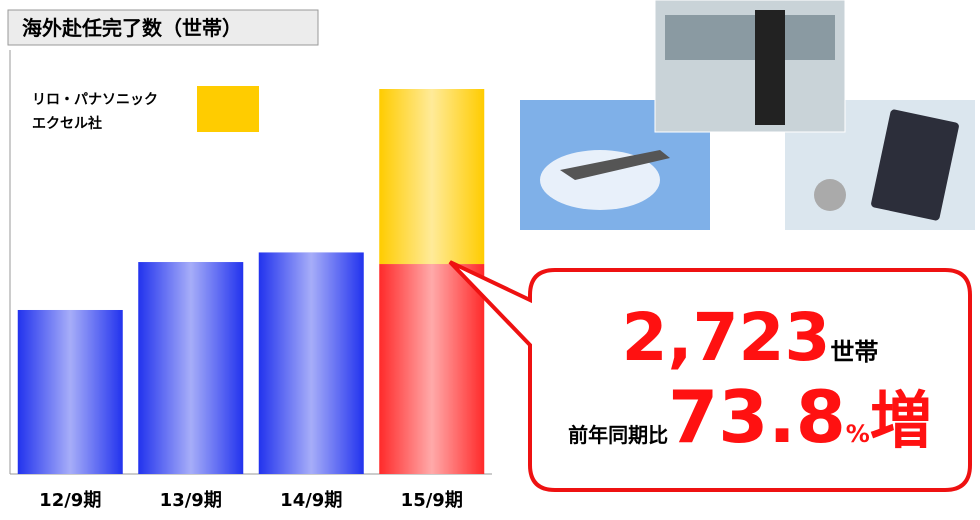 This screenshot has width=980, height=520. What do you see at coordinates (901, 420) in the screenshot?
I see `callout-suffix: 増` at bounding box center [901, 420].